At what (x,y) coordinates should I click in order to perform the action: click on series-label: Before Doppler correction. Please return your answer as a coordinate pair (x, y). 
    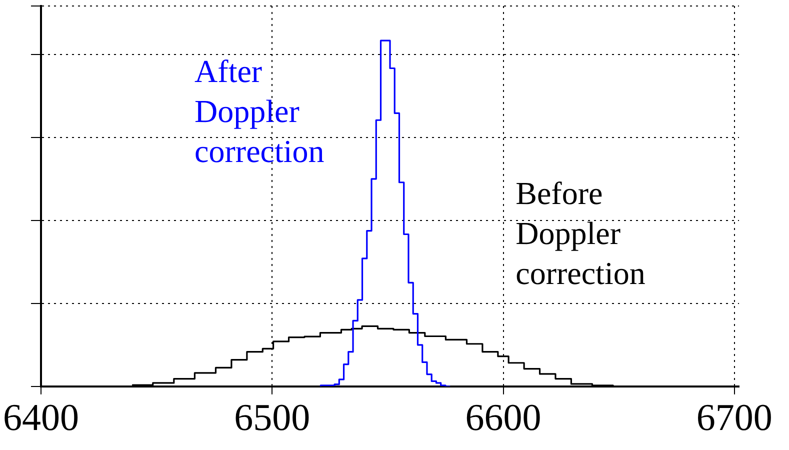
    Looking at the image, I should click on (581, 232).